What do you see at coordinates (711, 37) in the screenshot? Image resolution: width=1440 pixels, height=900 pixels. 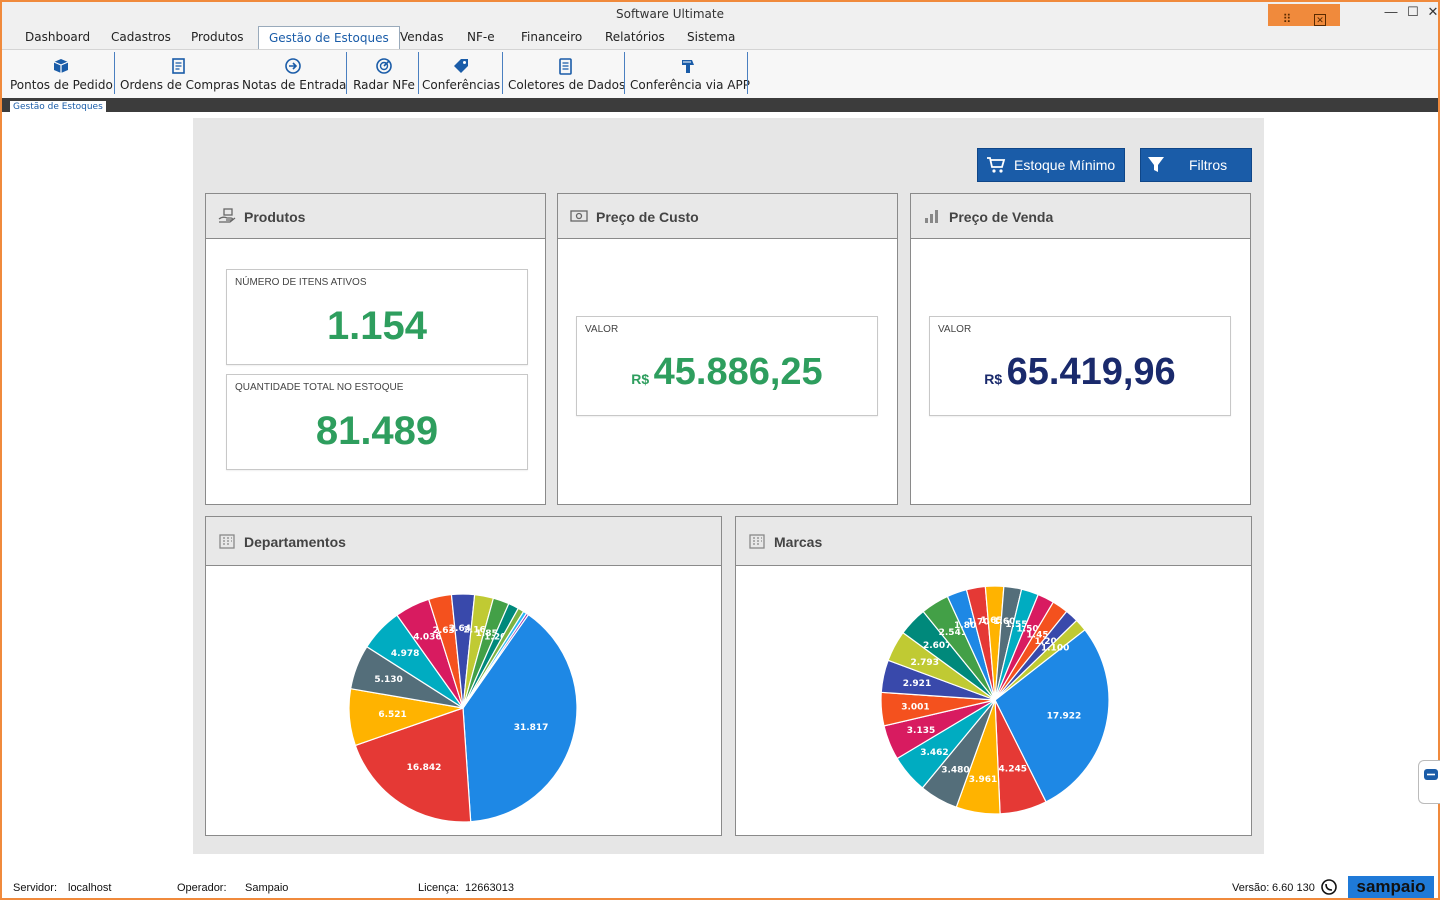 I see `menu-sistema: Sistema` at bounding box center [711, 37].